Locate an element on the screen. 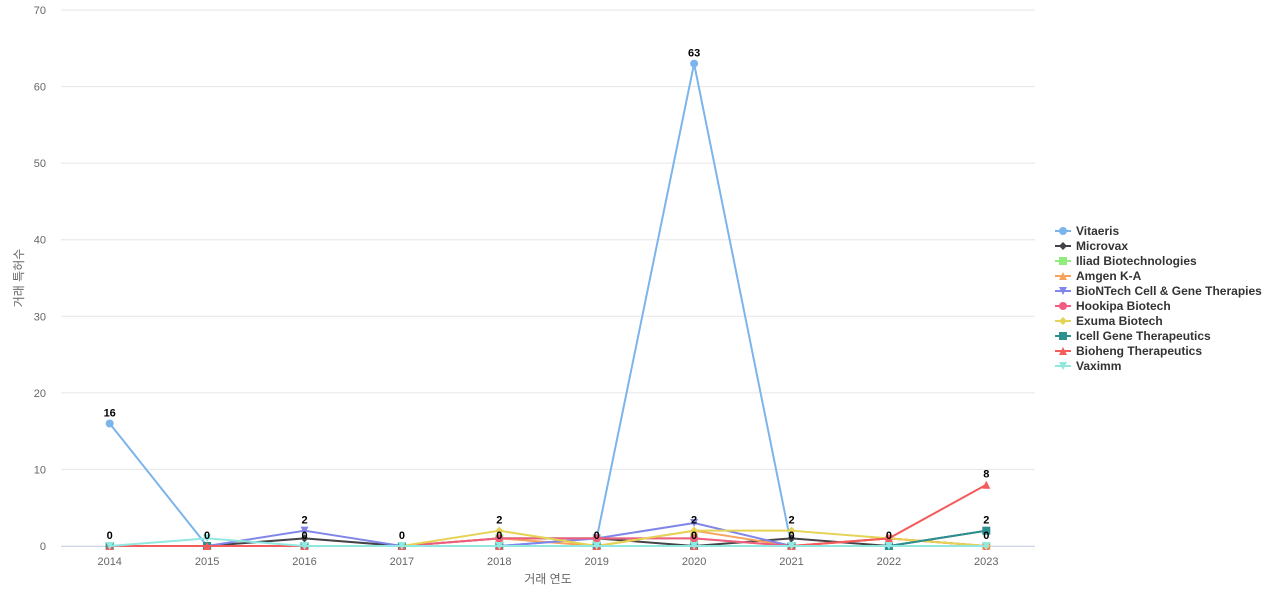  legend-item-bioheng-therapeutics: Bioheng Therapeutics is located at coordinates (1128, 351).